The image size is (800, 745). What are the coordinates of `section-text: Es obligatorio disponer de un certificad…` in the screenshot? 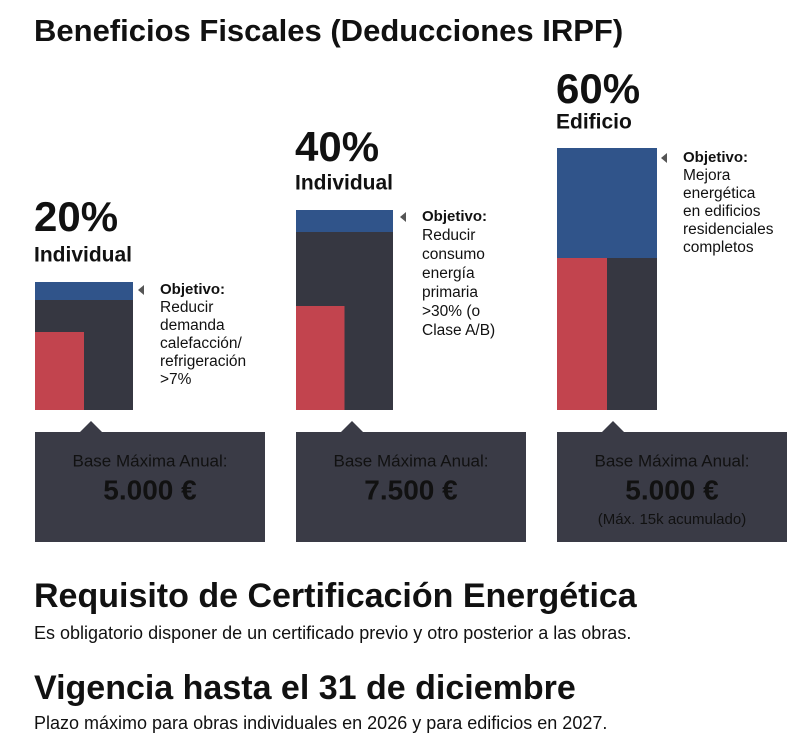 It's located at (332, 633).